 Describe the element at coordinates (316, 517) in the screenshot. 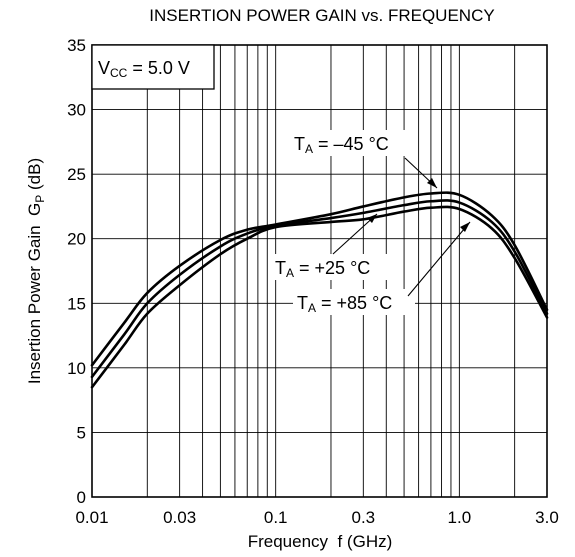

I see `x-tick-labels: 0.01 0.03 0.1 0.3 1.0 3.0` at that location.